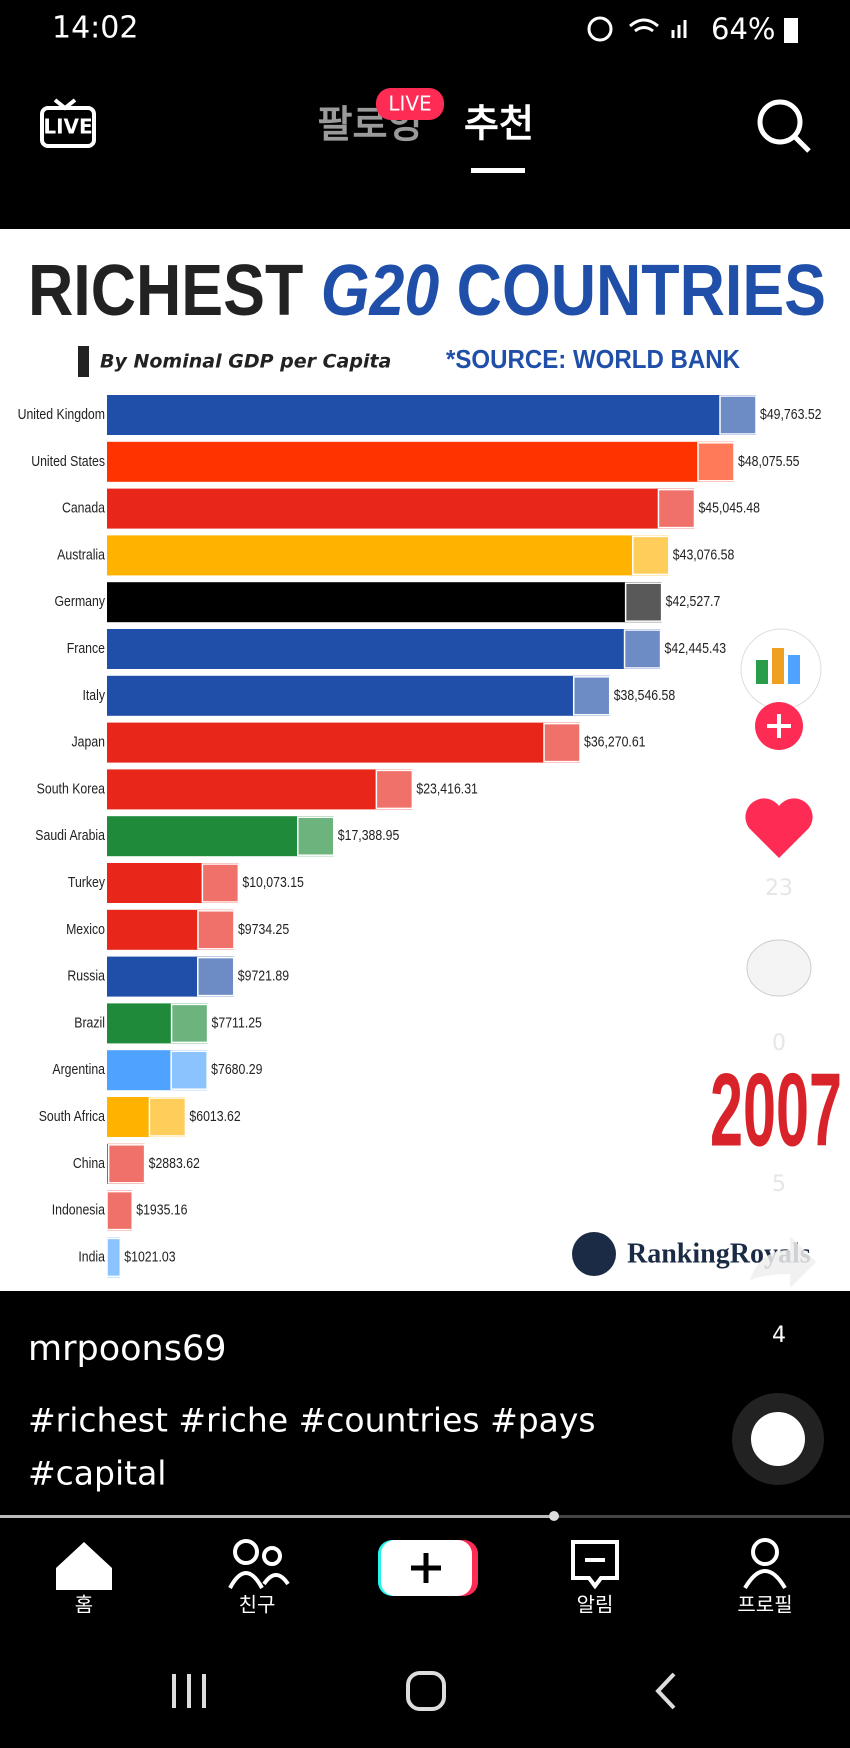  Describe the element at coordinates (428, 1568) in the screenshot. I see `nav-create` at that location.